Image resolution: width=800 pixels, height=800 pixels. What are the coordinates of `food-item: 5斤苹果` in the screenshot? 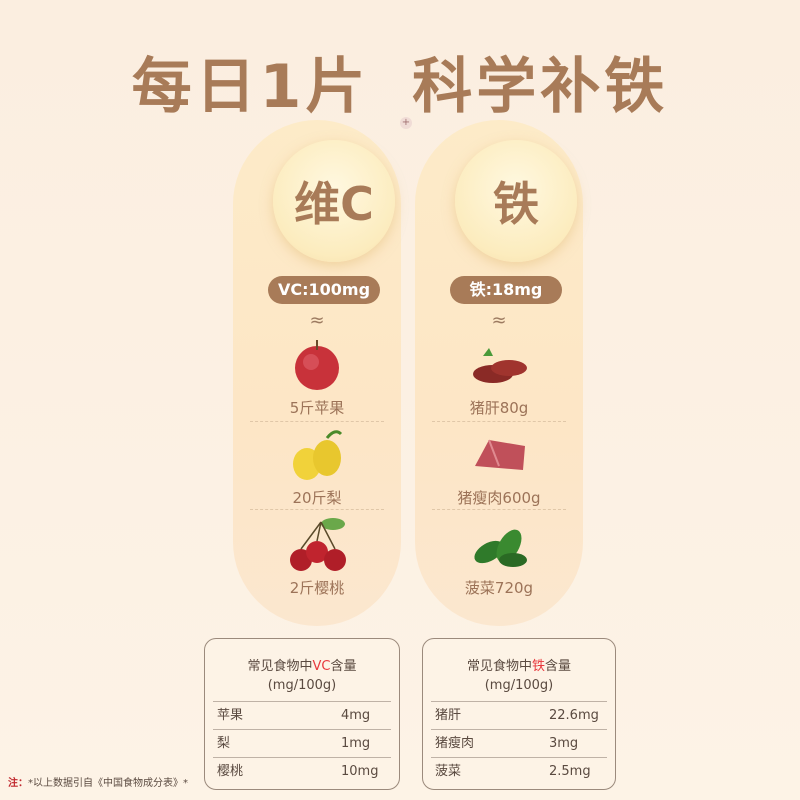 It's located at (317, 375).